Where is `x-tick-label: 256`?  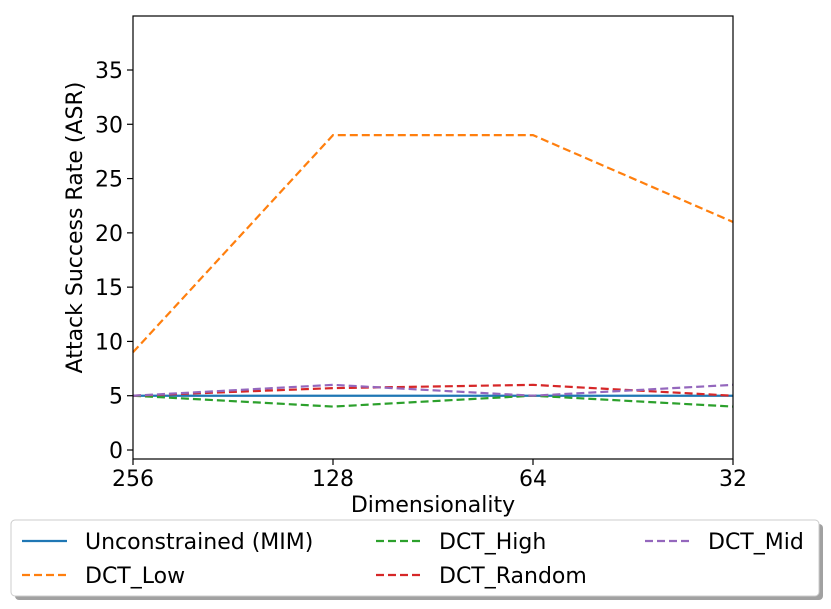 x-tick-label: 256 is located at coordinates (133, 479).